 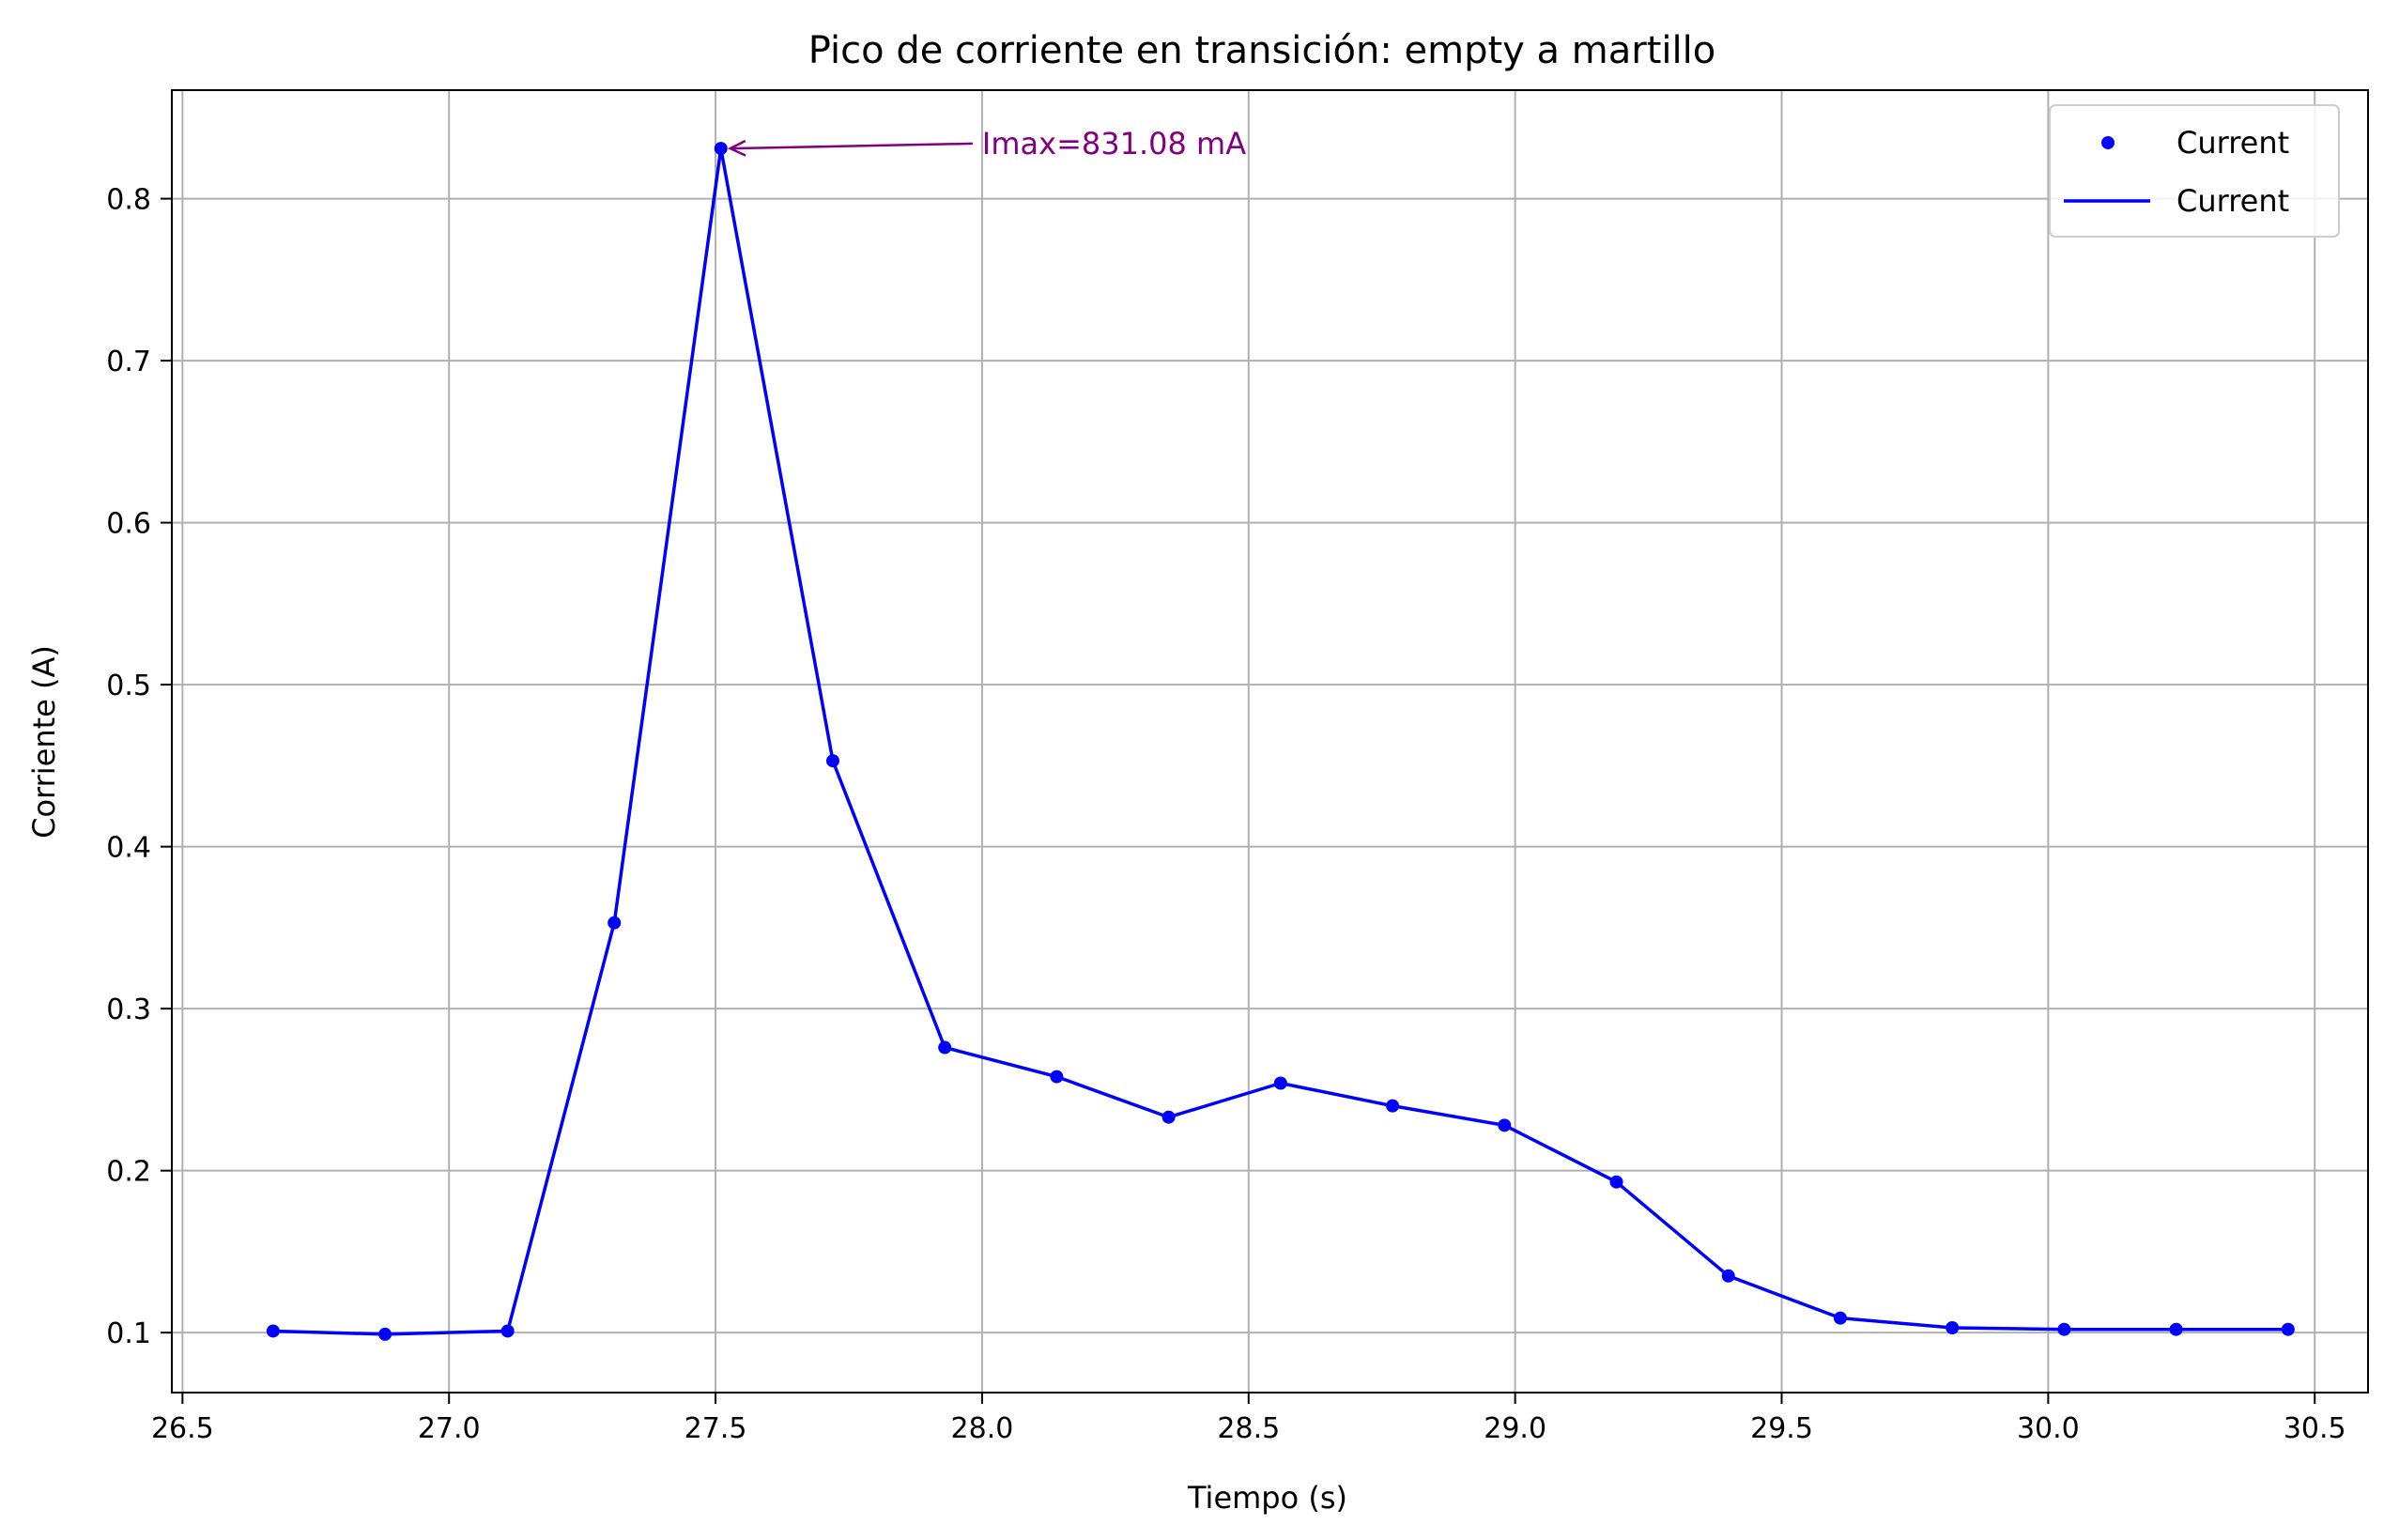 What do you see at coordinates (2048, 1428) in the screenshot?
I see `x-tick-label: 30.0` at bounding box center [2048, 1428].